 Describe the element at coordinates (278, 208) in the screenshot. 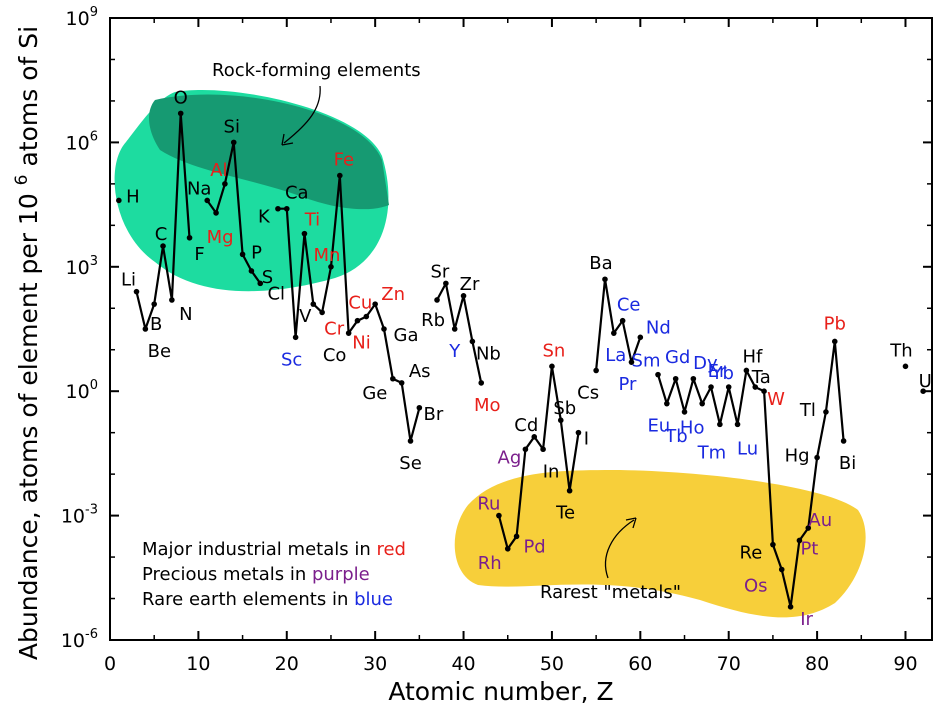

I see `data-point-k` at that location.